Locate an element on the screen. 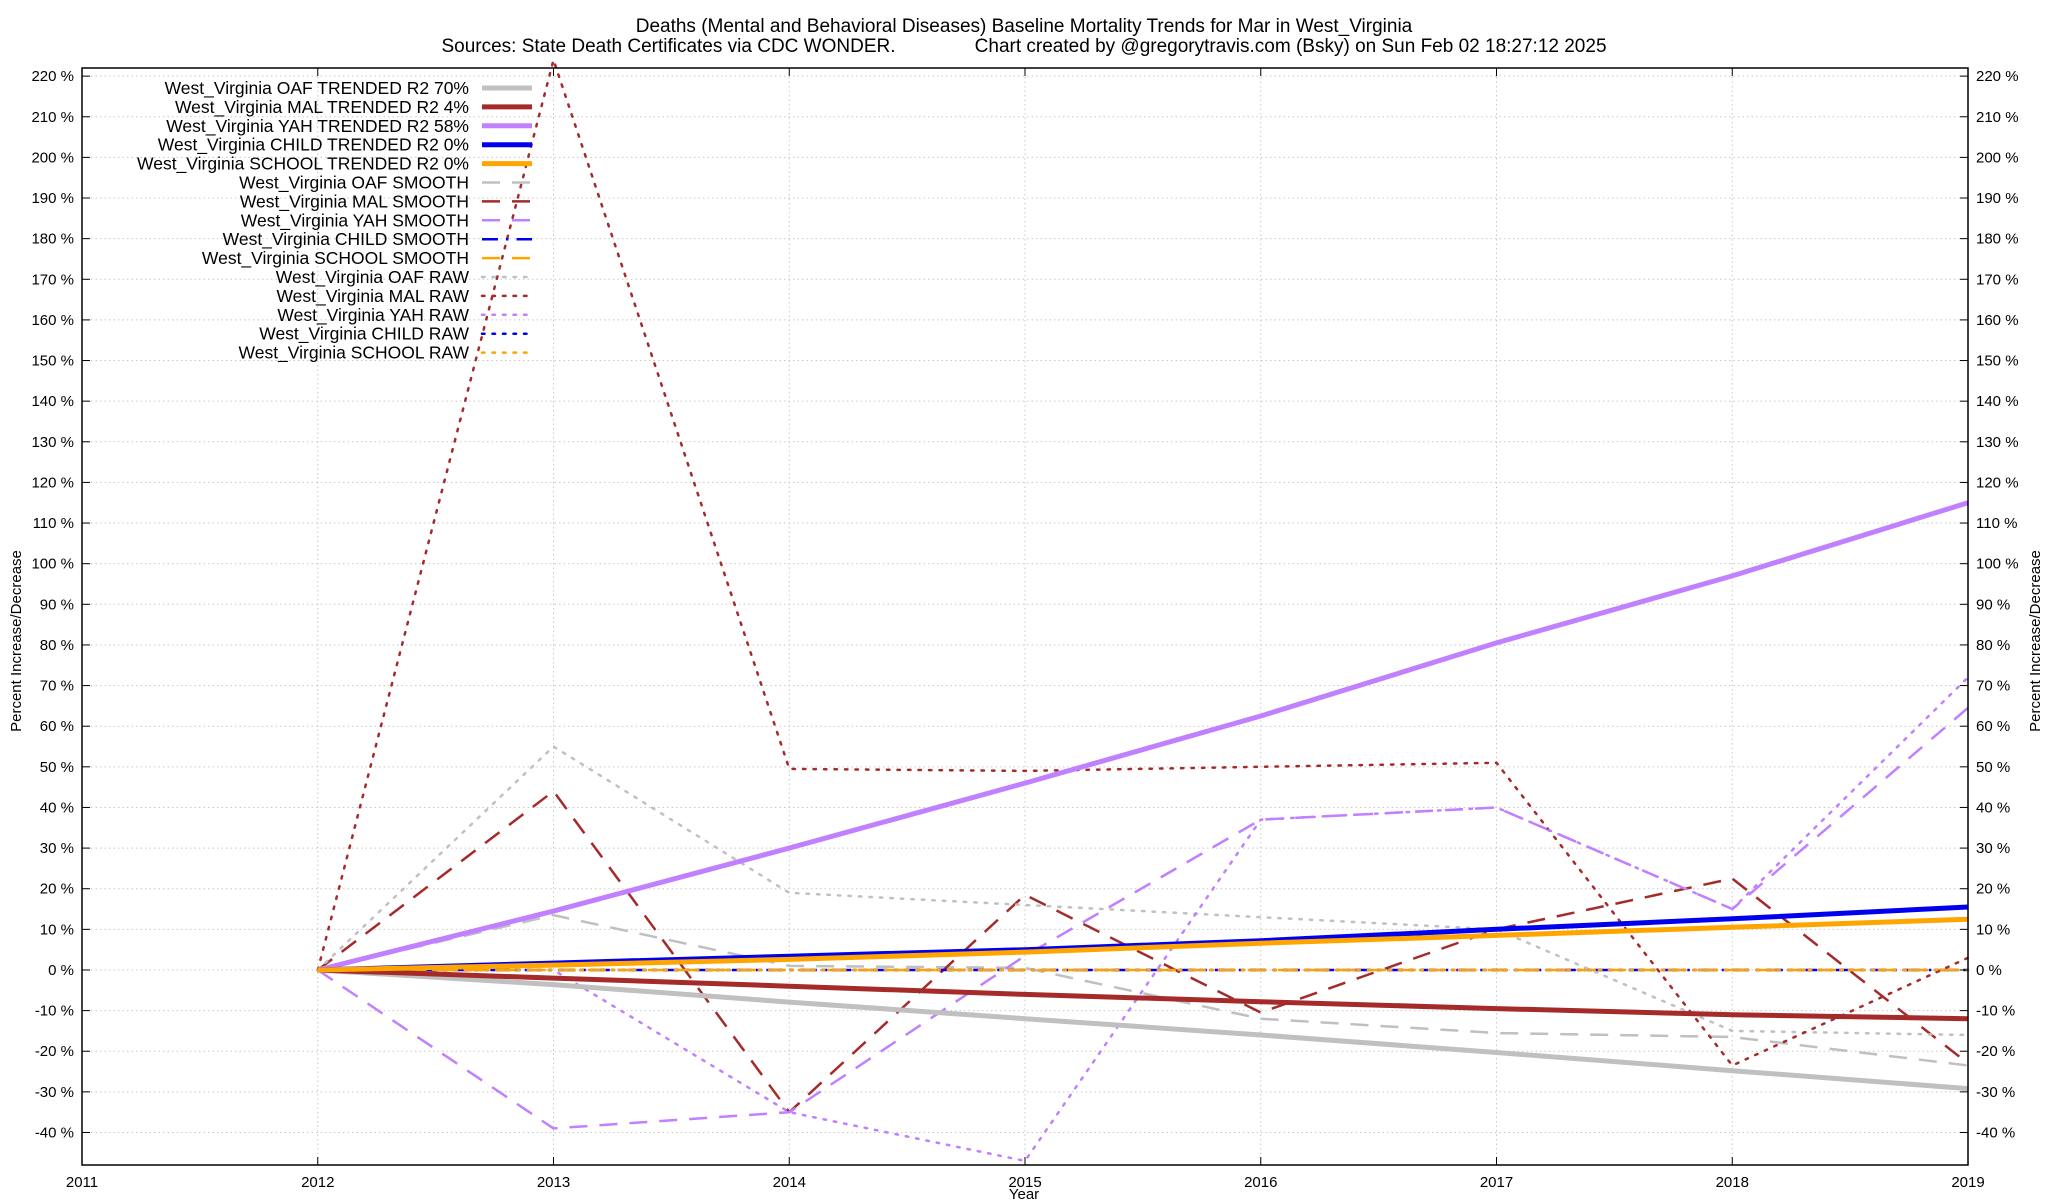 The image size is (2048, 1200). x-tick-label: 2015 is located at coordinates (1024, 1182).